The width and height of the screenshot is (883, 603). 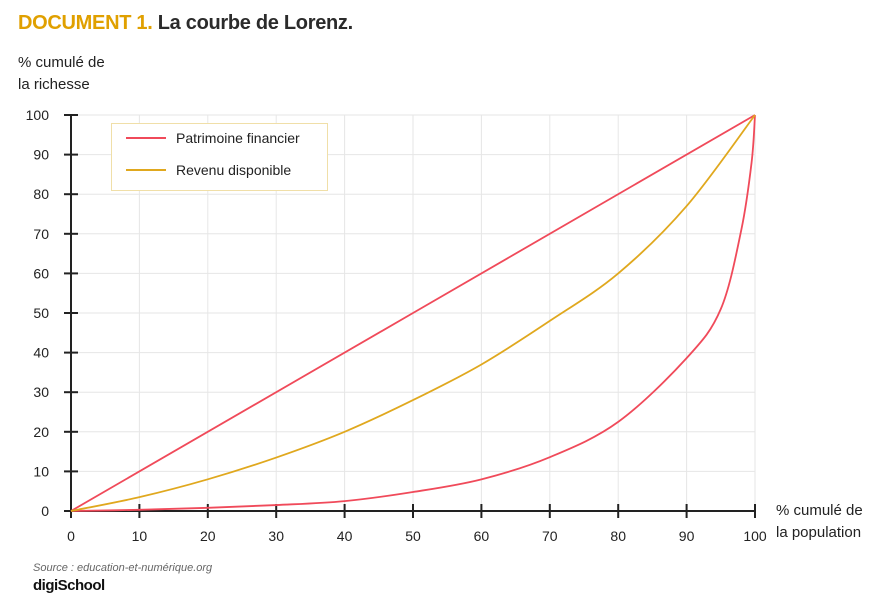 What do you see at coordinates (41, 234) in the screenshot?
I see `y-tick-label: 70` at bounding box center [41, 234].